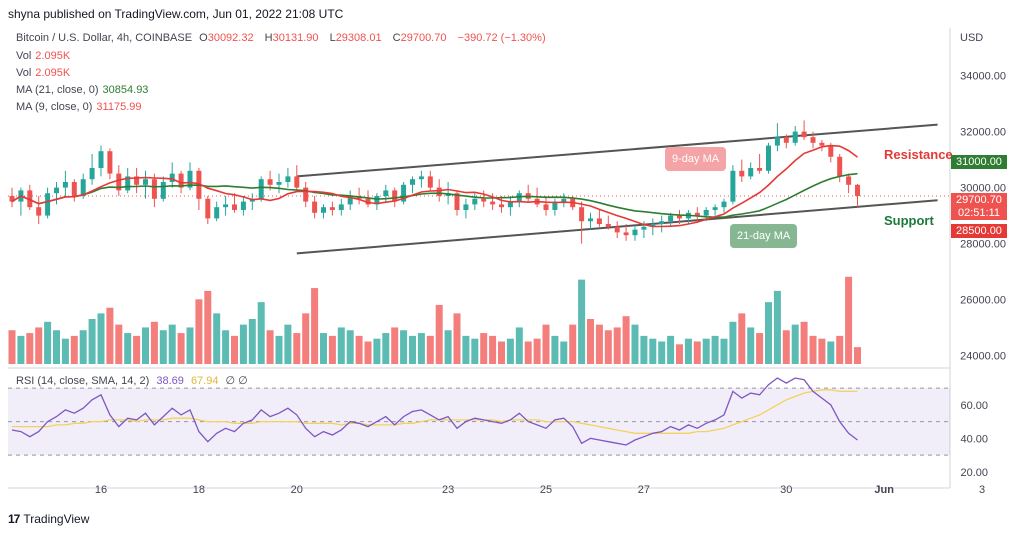 The width and height of the screenshot is (1024, 536). What do you see at coordinates (170, 381) in the screenshot?
I see `rsi-value: 38.69` at bounding box center [170, 381].